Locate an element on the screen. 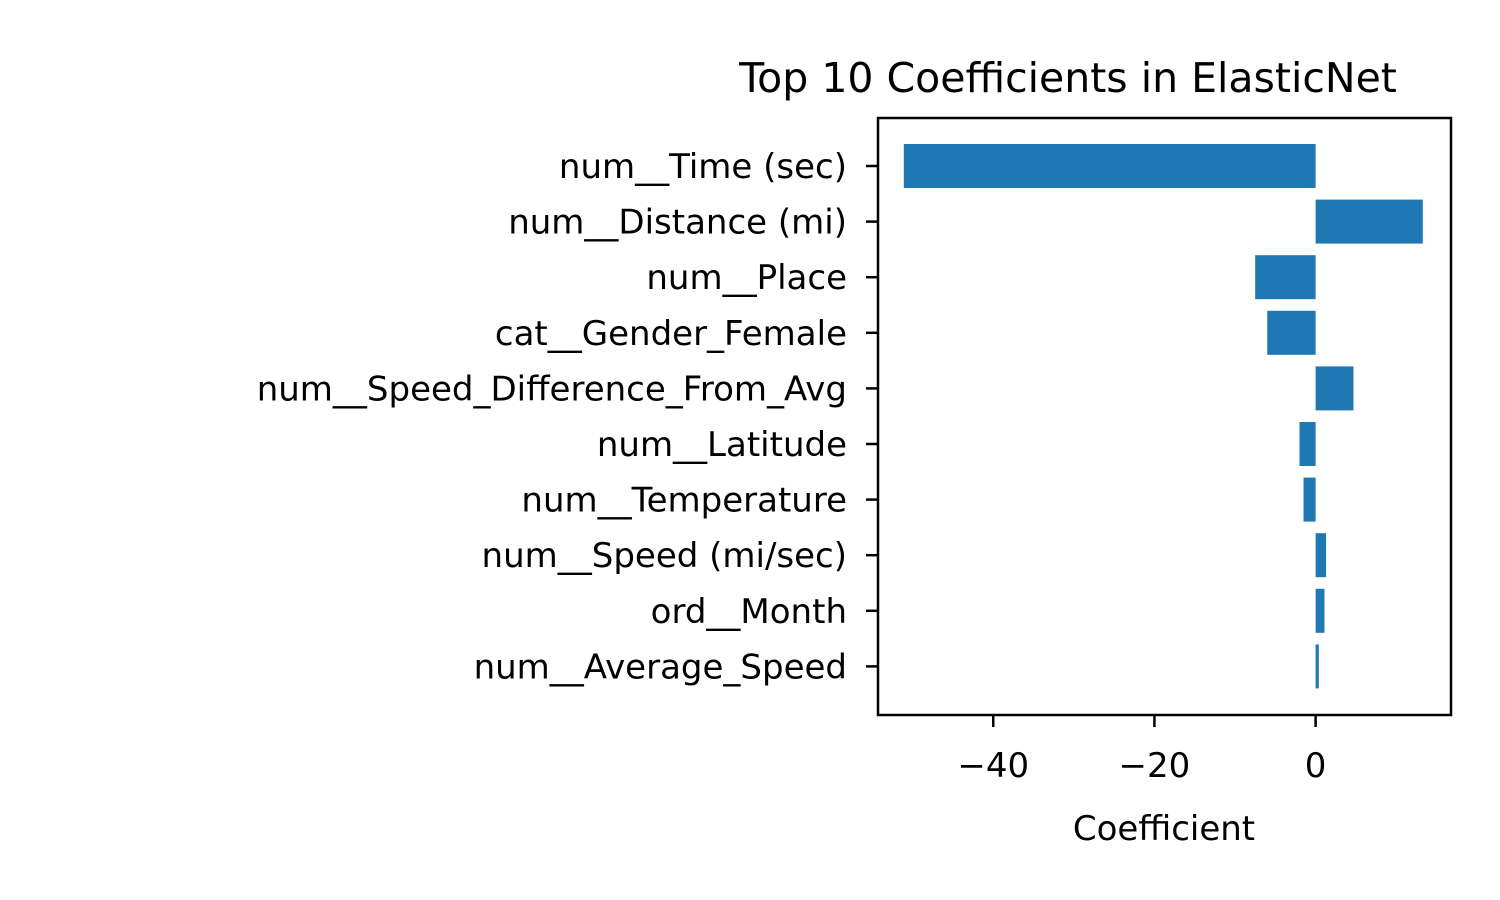  y-tick-label: num__Speed (mi/sec) is located at coordinates (664, 556).